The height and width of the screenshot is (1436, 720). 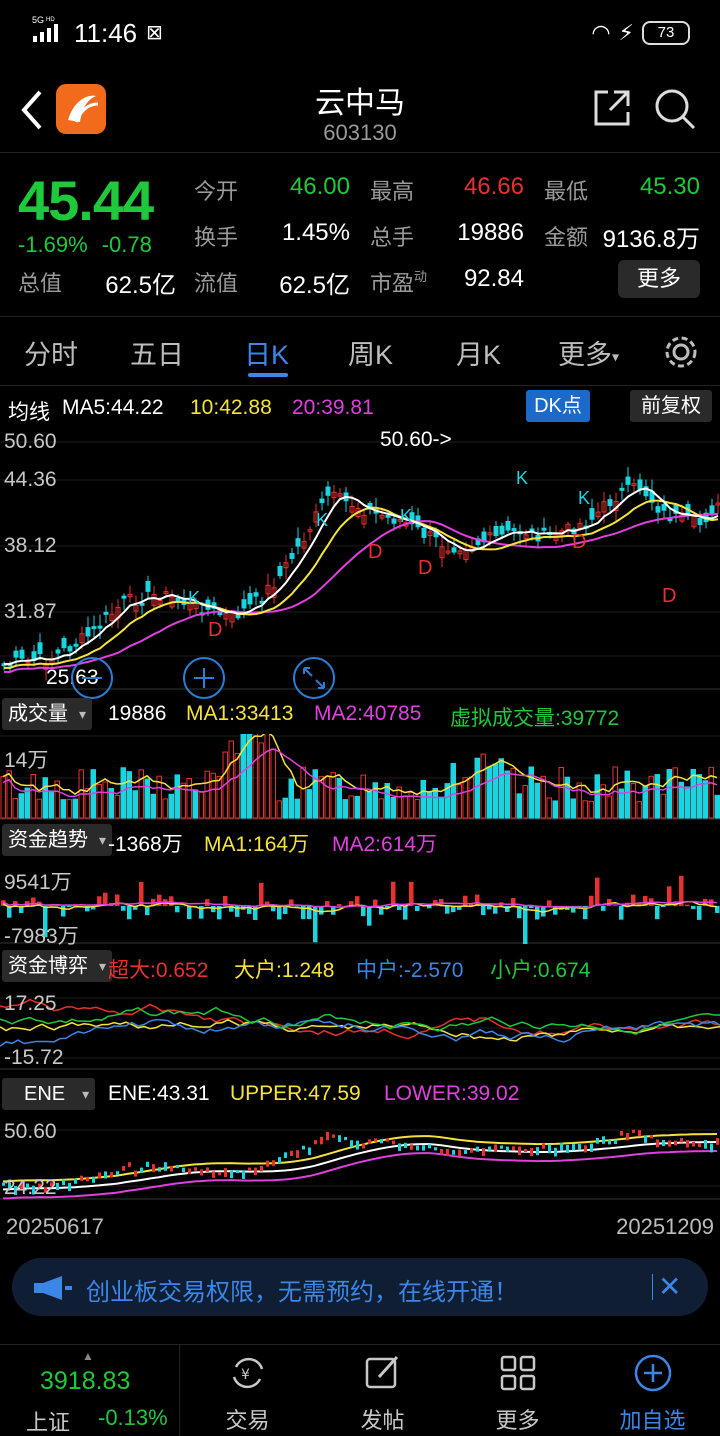 What do you see at coordinates (49, 1094) in the screenshot?
I see `ene-button: ENE` at bounding box center [49, 1094].